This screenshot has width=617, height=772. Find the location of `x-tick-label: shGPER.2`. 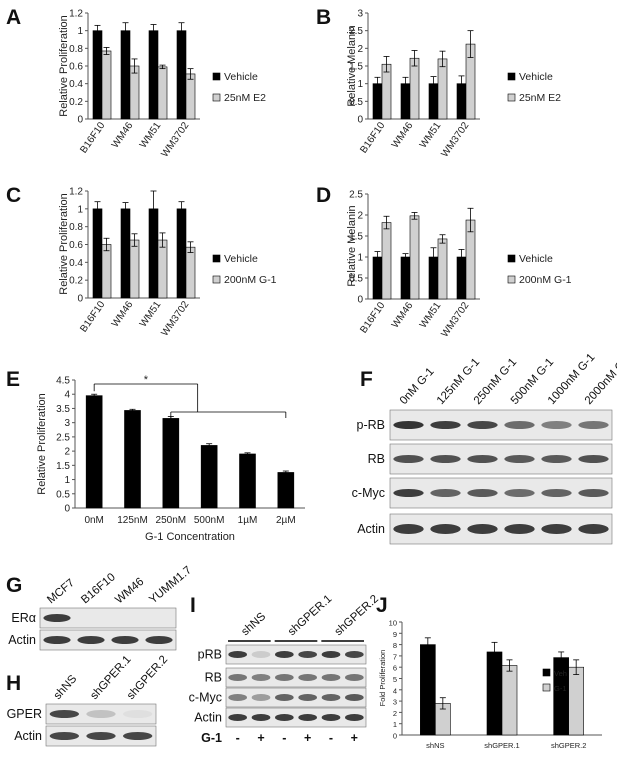

x-tick-label: shGPER.2 is located at coordinates (568, 745).